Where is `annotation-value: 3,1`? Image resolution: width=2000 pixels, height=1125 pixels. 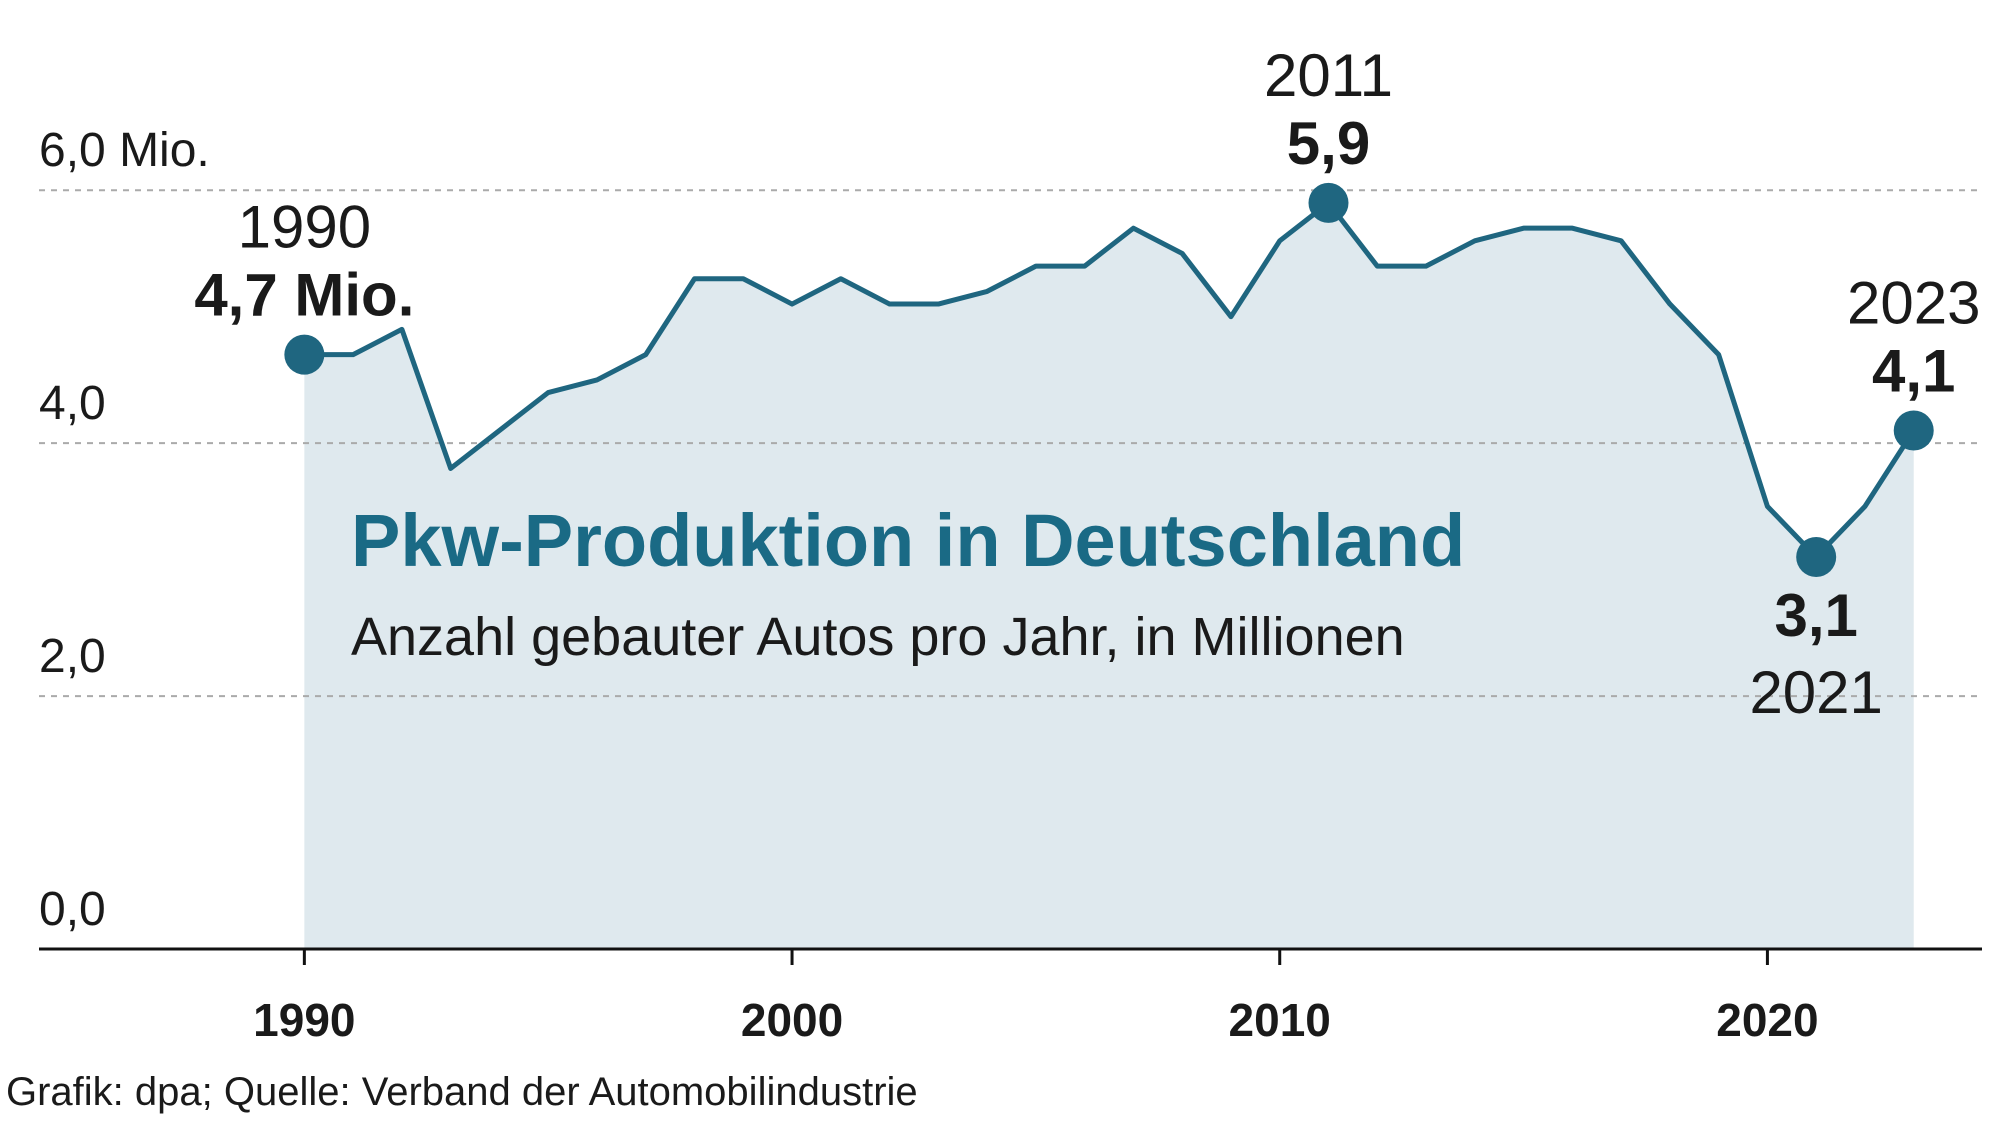
annotation-value: 3,1 is located at coordinates (1815, 615).